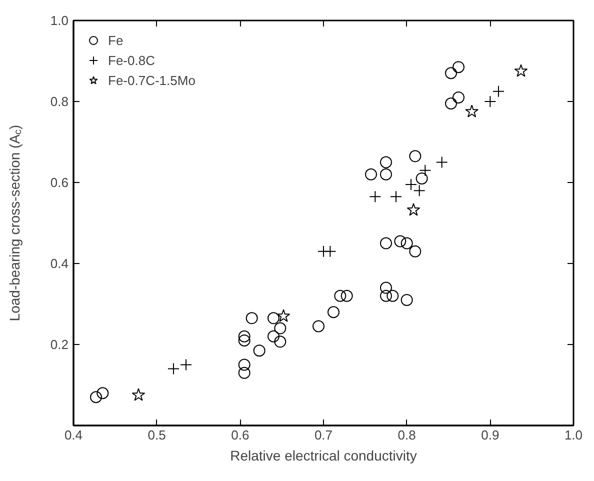 Image resolution: width=594 pixels, height=481 pixels. What do you see at coordinates (323, 456) in the screenshot?
I see `x-axis-title: Relative electrical conductivity` at bounding box center [323, 456].